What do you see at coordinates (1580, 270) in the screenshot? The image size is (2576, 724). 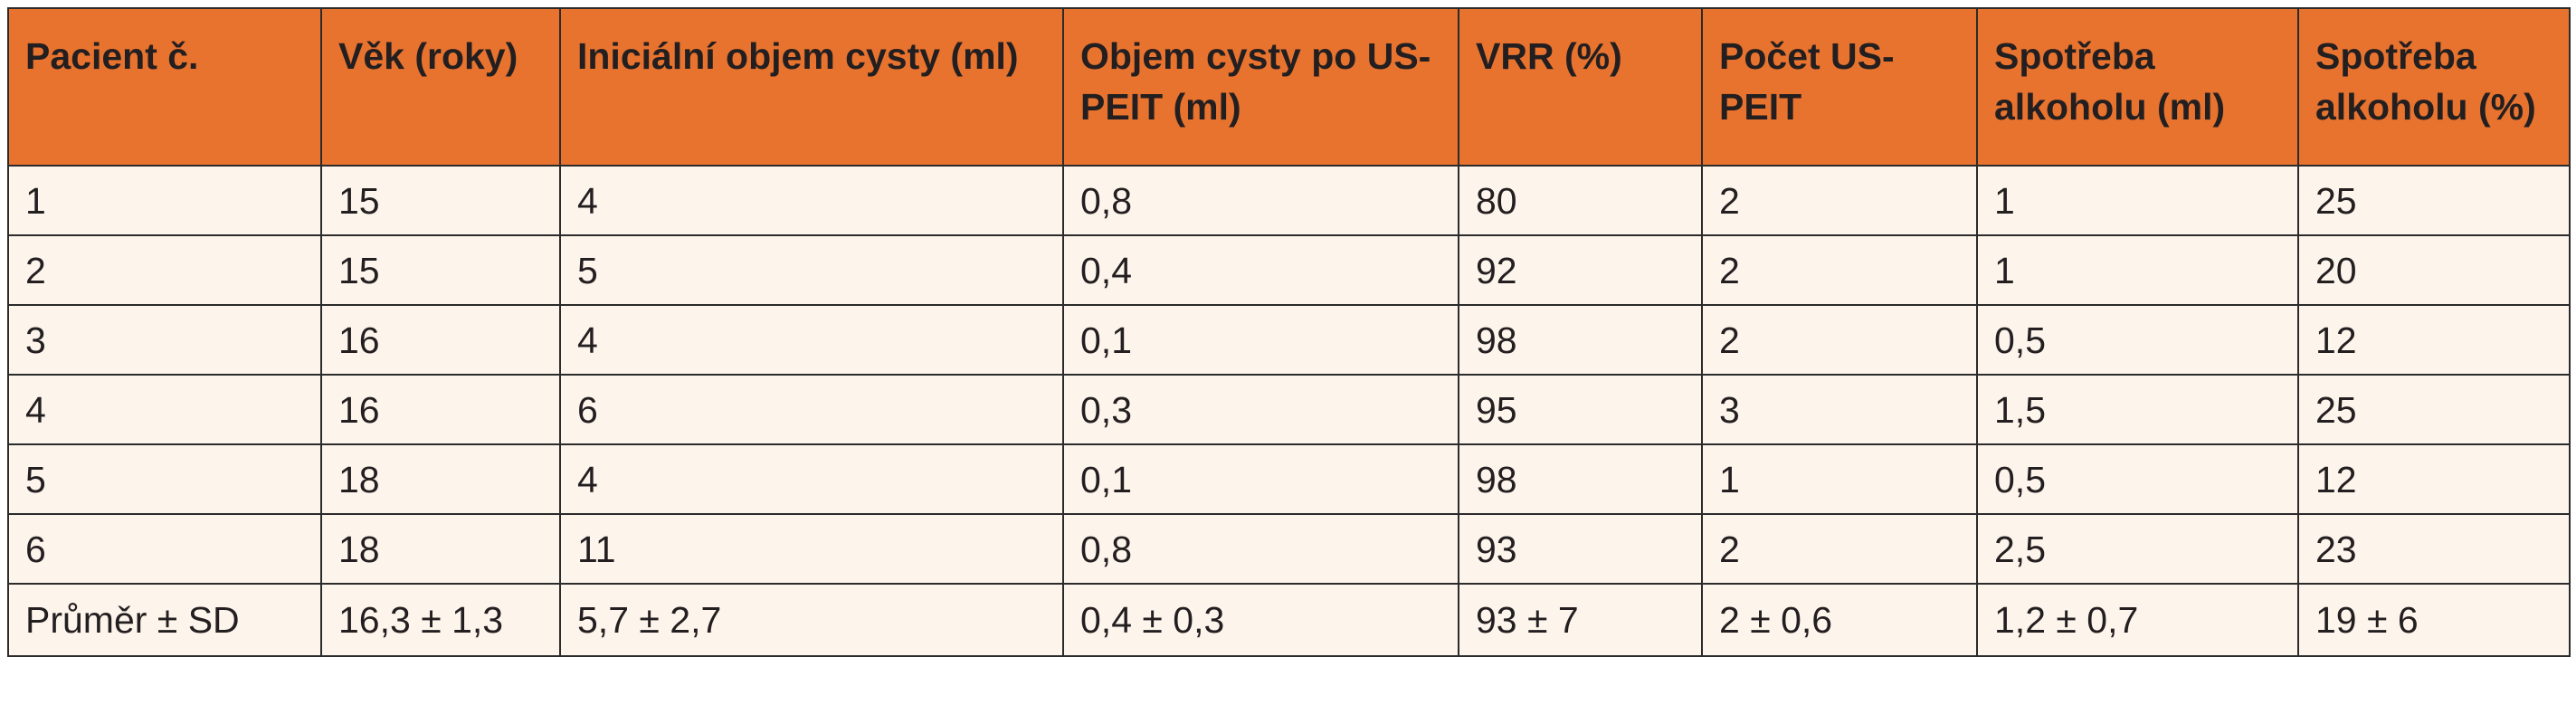 I see `table-cell: 92` at bounding box center [1580, 270].